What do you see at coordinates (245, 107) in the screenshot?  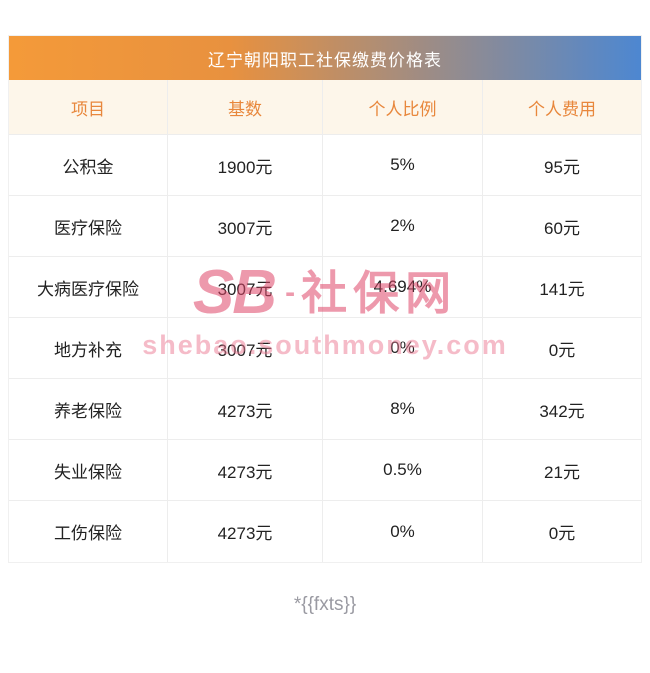 I see `column-header-base: 基数` at bounding box center [245, 107].